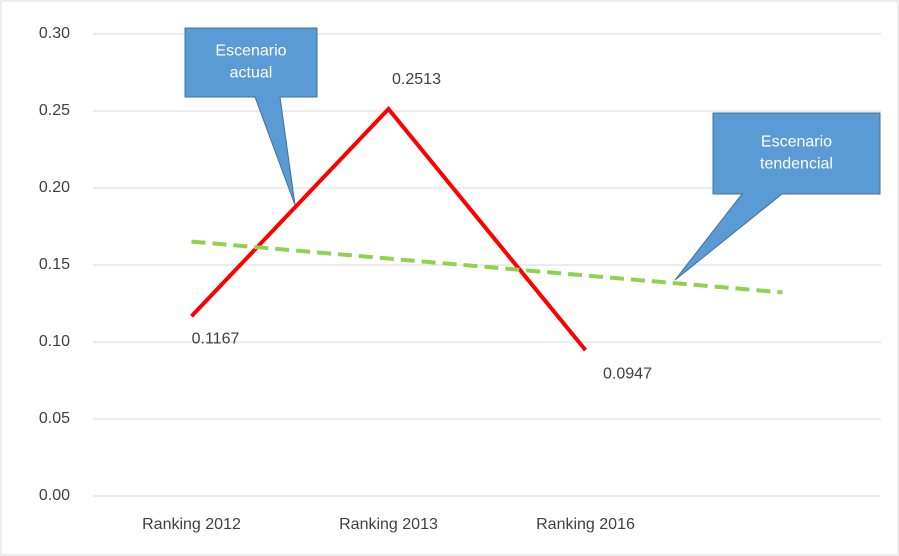 This screenshot has height=556, width=899. Describe the element at coordinates (54, 495) in the screenshot. I see `y-tick-label: 0.00` at that location.